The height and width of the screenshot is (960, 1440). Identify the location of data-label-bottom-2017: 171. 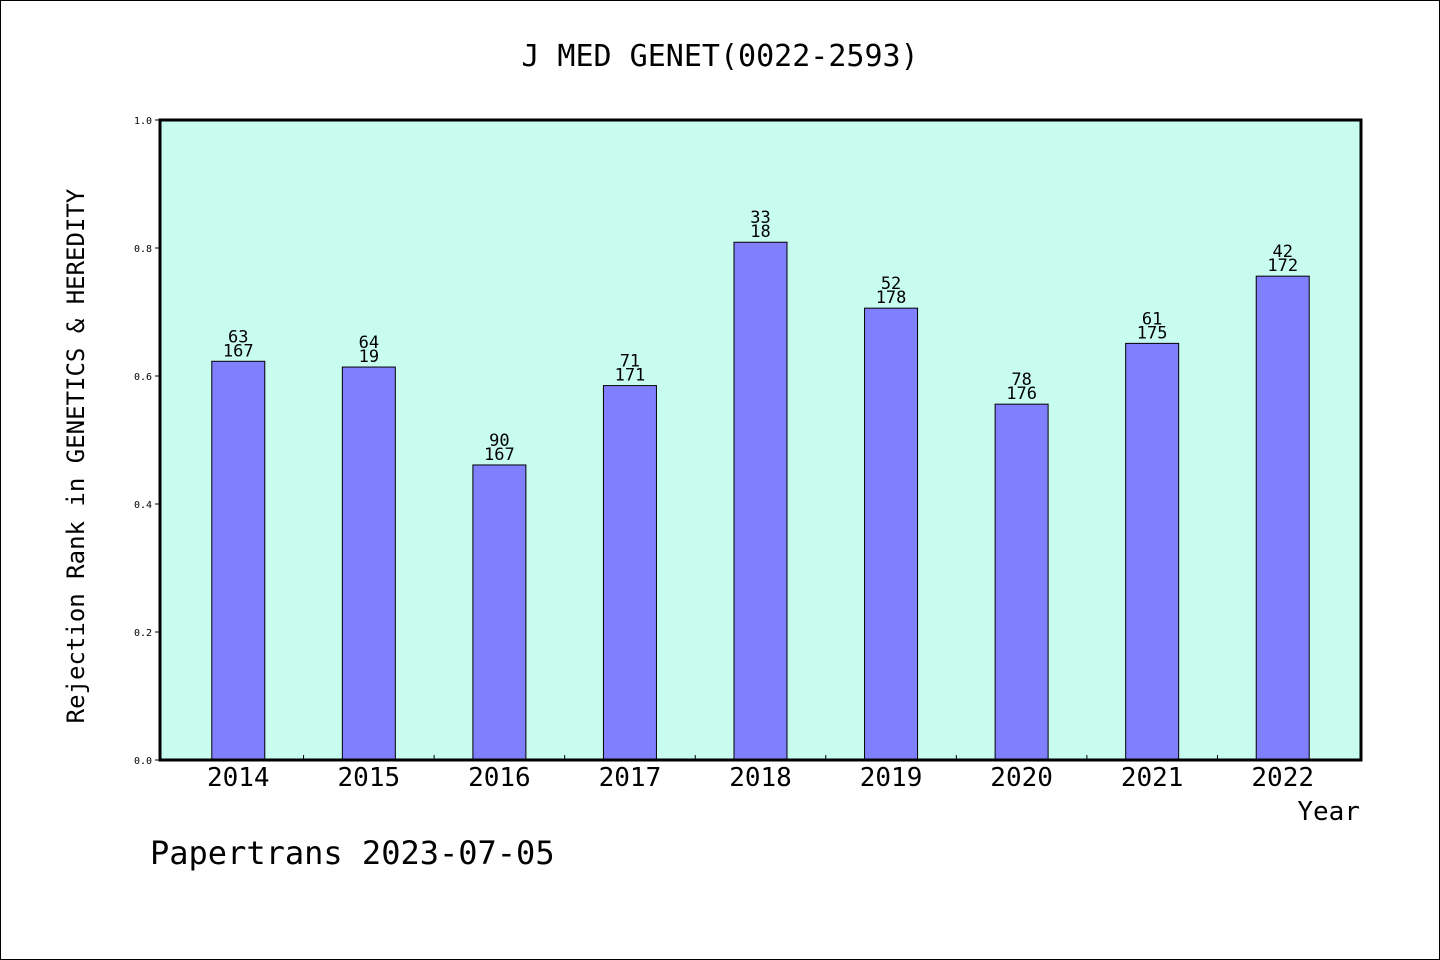
(630, 376).